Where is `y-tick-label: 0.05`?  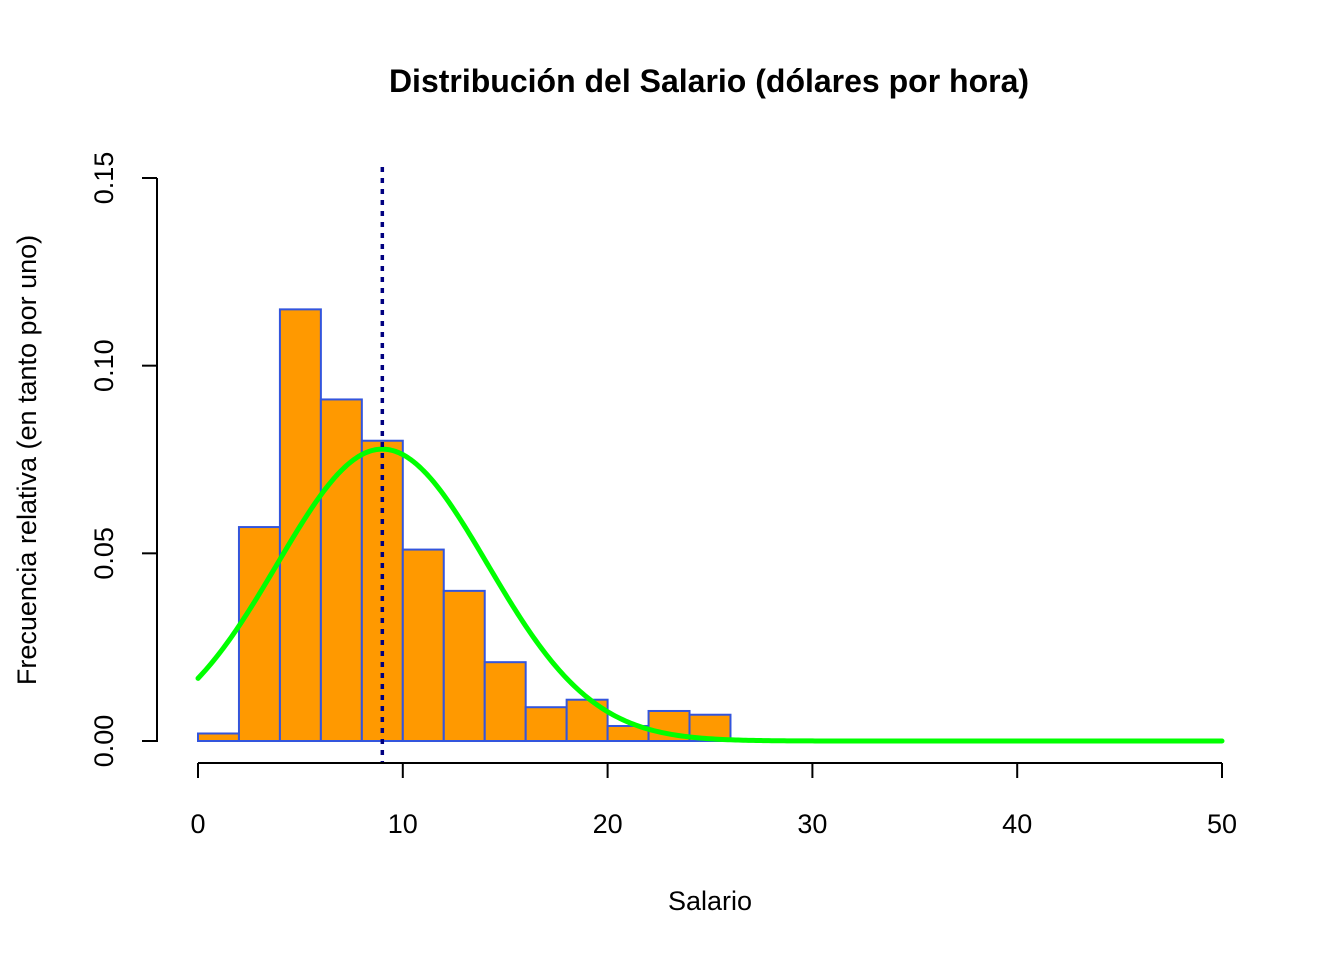
y-tick-label: 0.05 is located at coordinates (104, 553).